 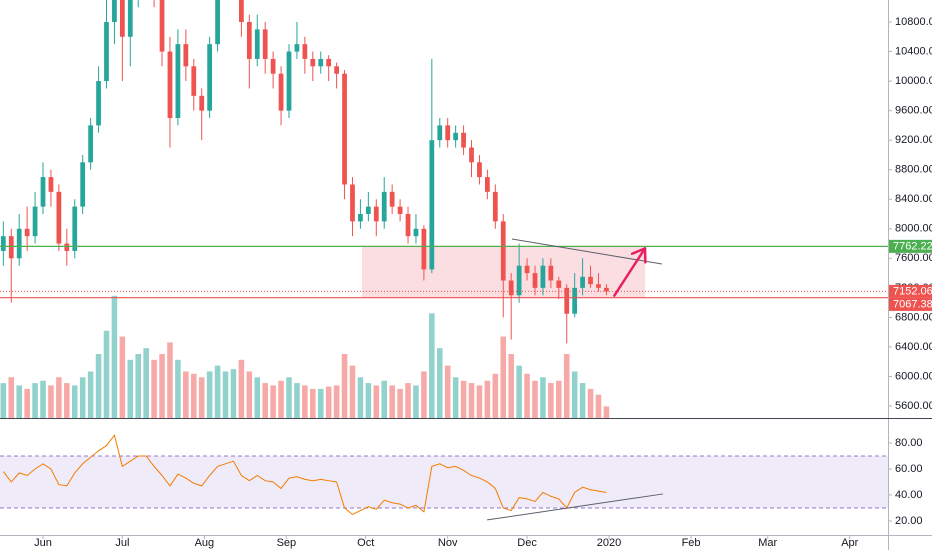 What do you see at coordinates (913, 111) in the screenshot?
I see `y-tick-label: 9600.00` at bounding box center [913, 111].